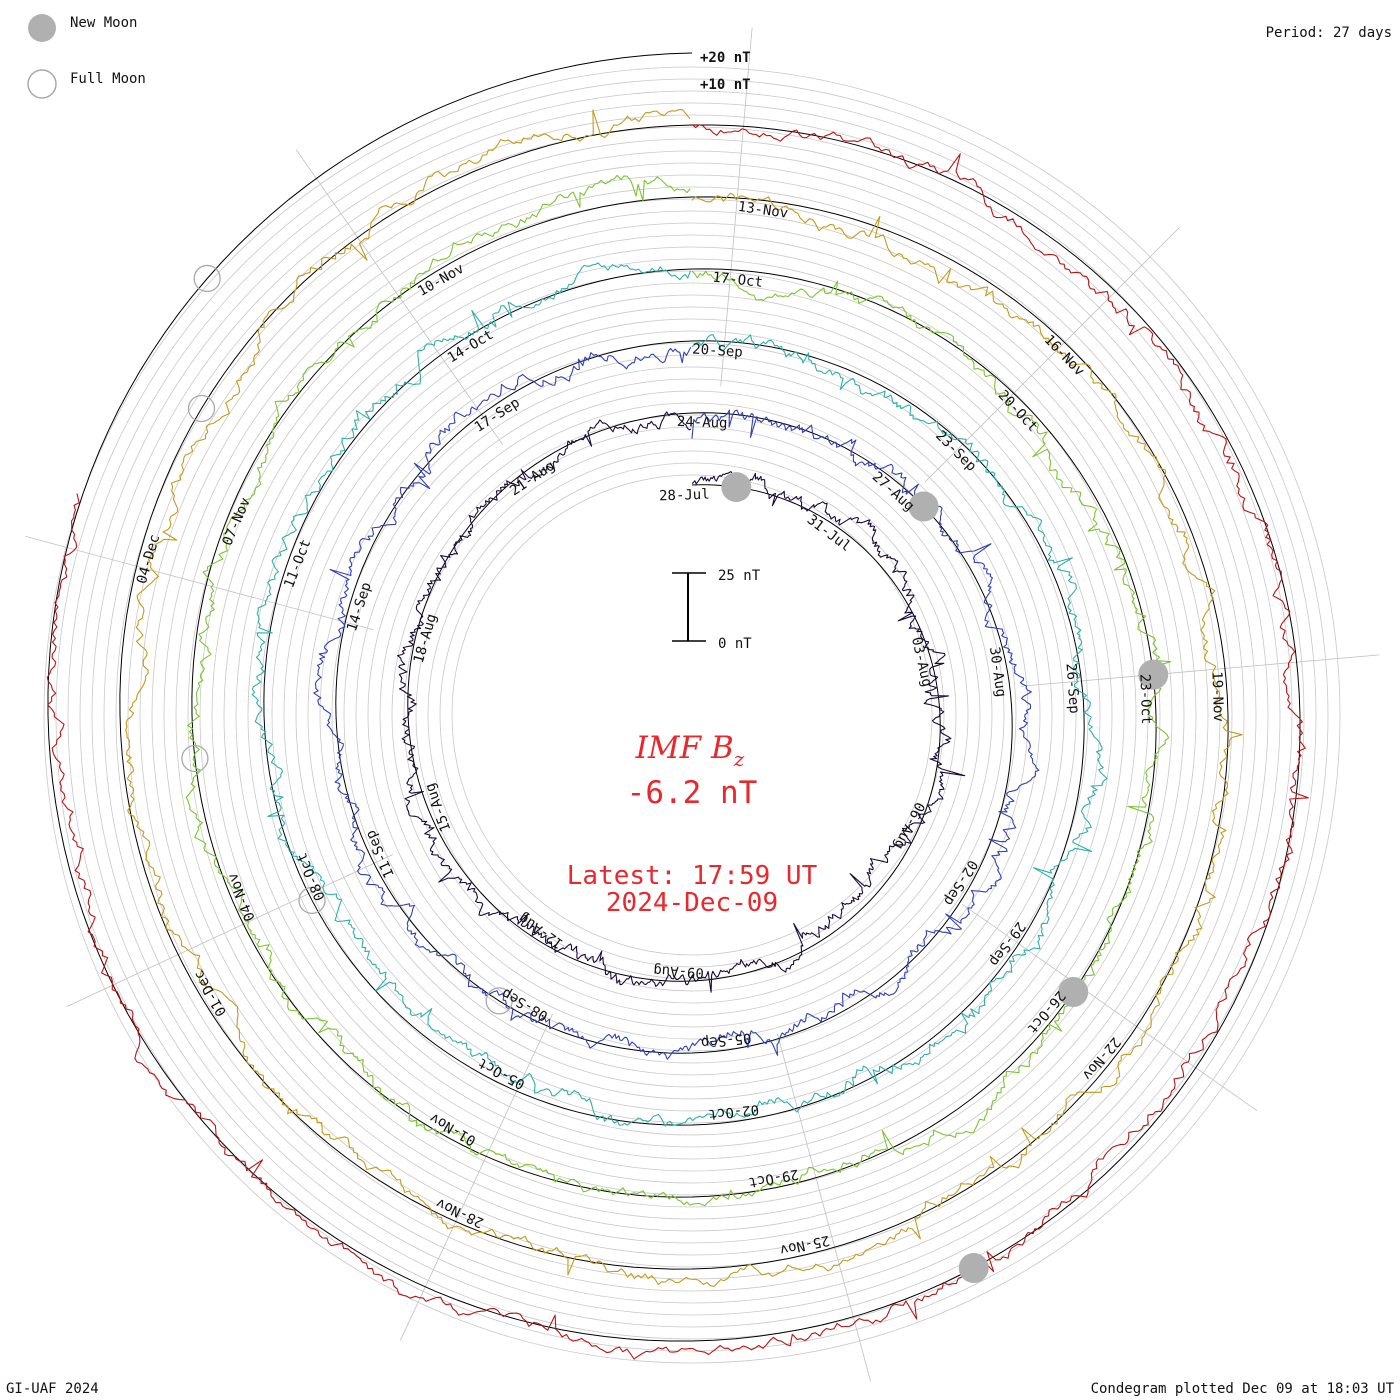 This screenshot has width=1400, height=1400. Describe the element at coordinates (689, 607) in the screenshot. I see `scale-bar` at that location.